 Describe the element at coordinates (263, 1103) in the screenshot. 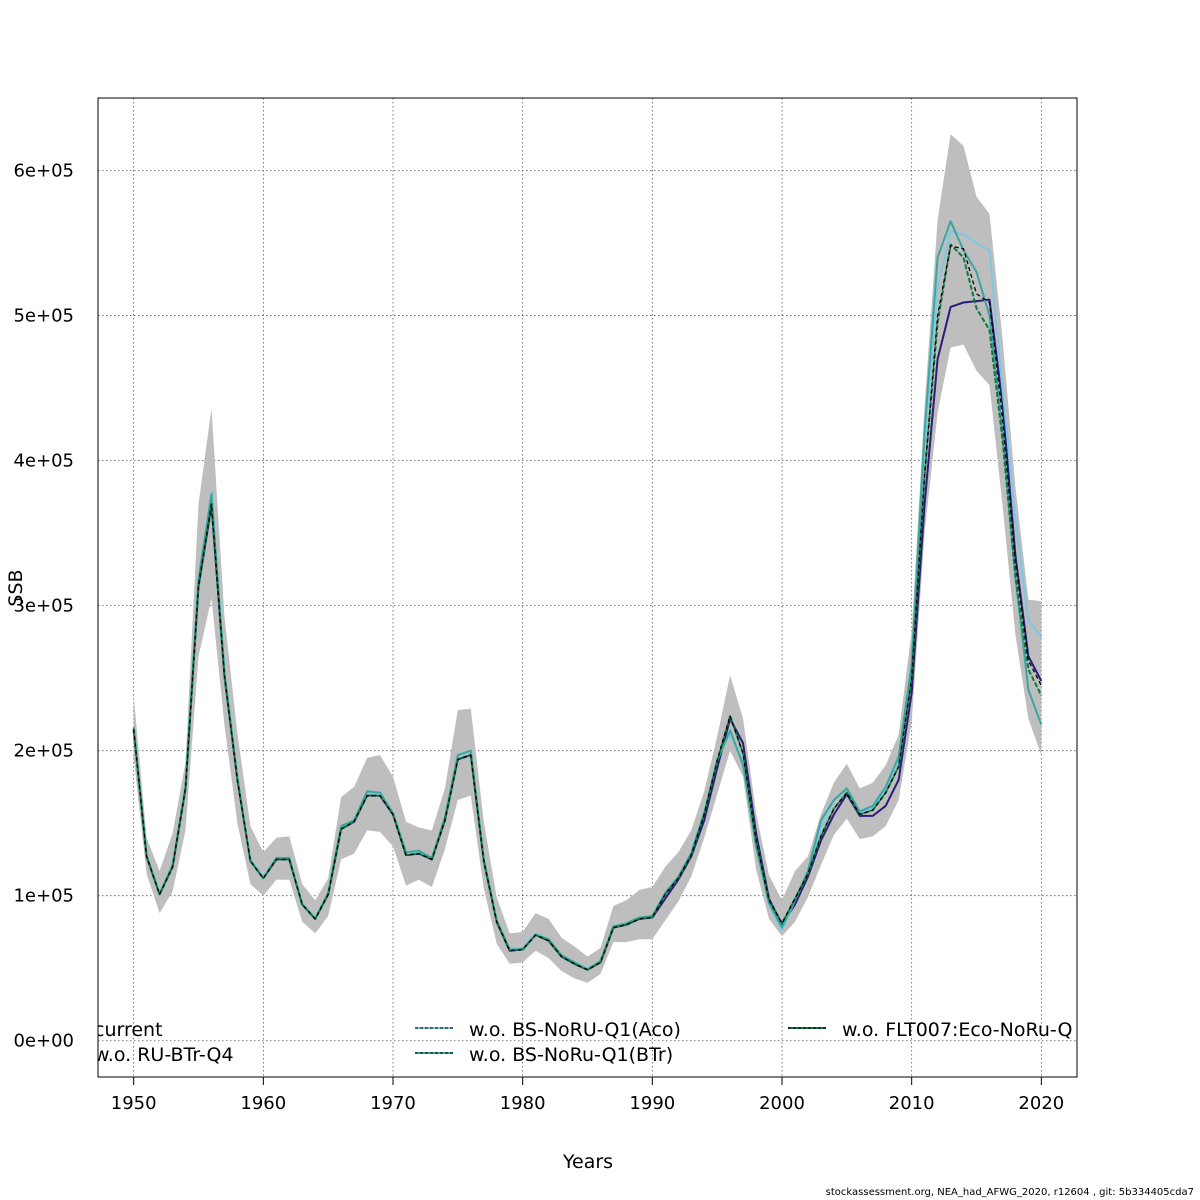

I see `x-tick-label: 1960` at that location.